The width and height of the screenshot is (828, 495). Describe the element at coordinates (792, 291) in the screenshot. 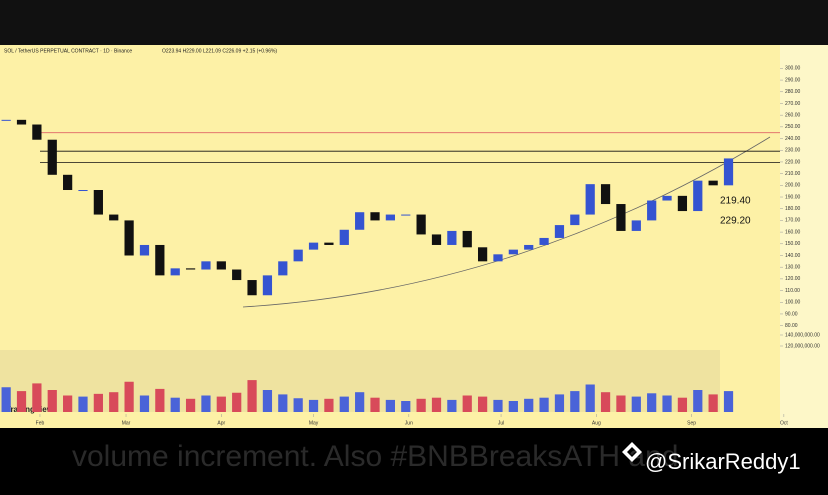

I see `y-tick-label: 110.00` at that location.